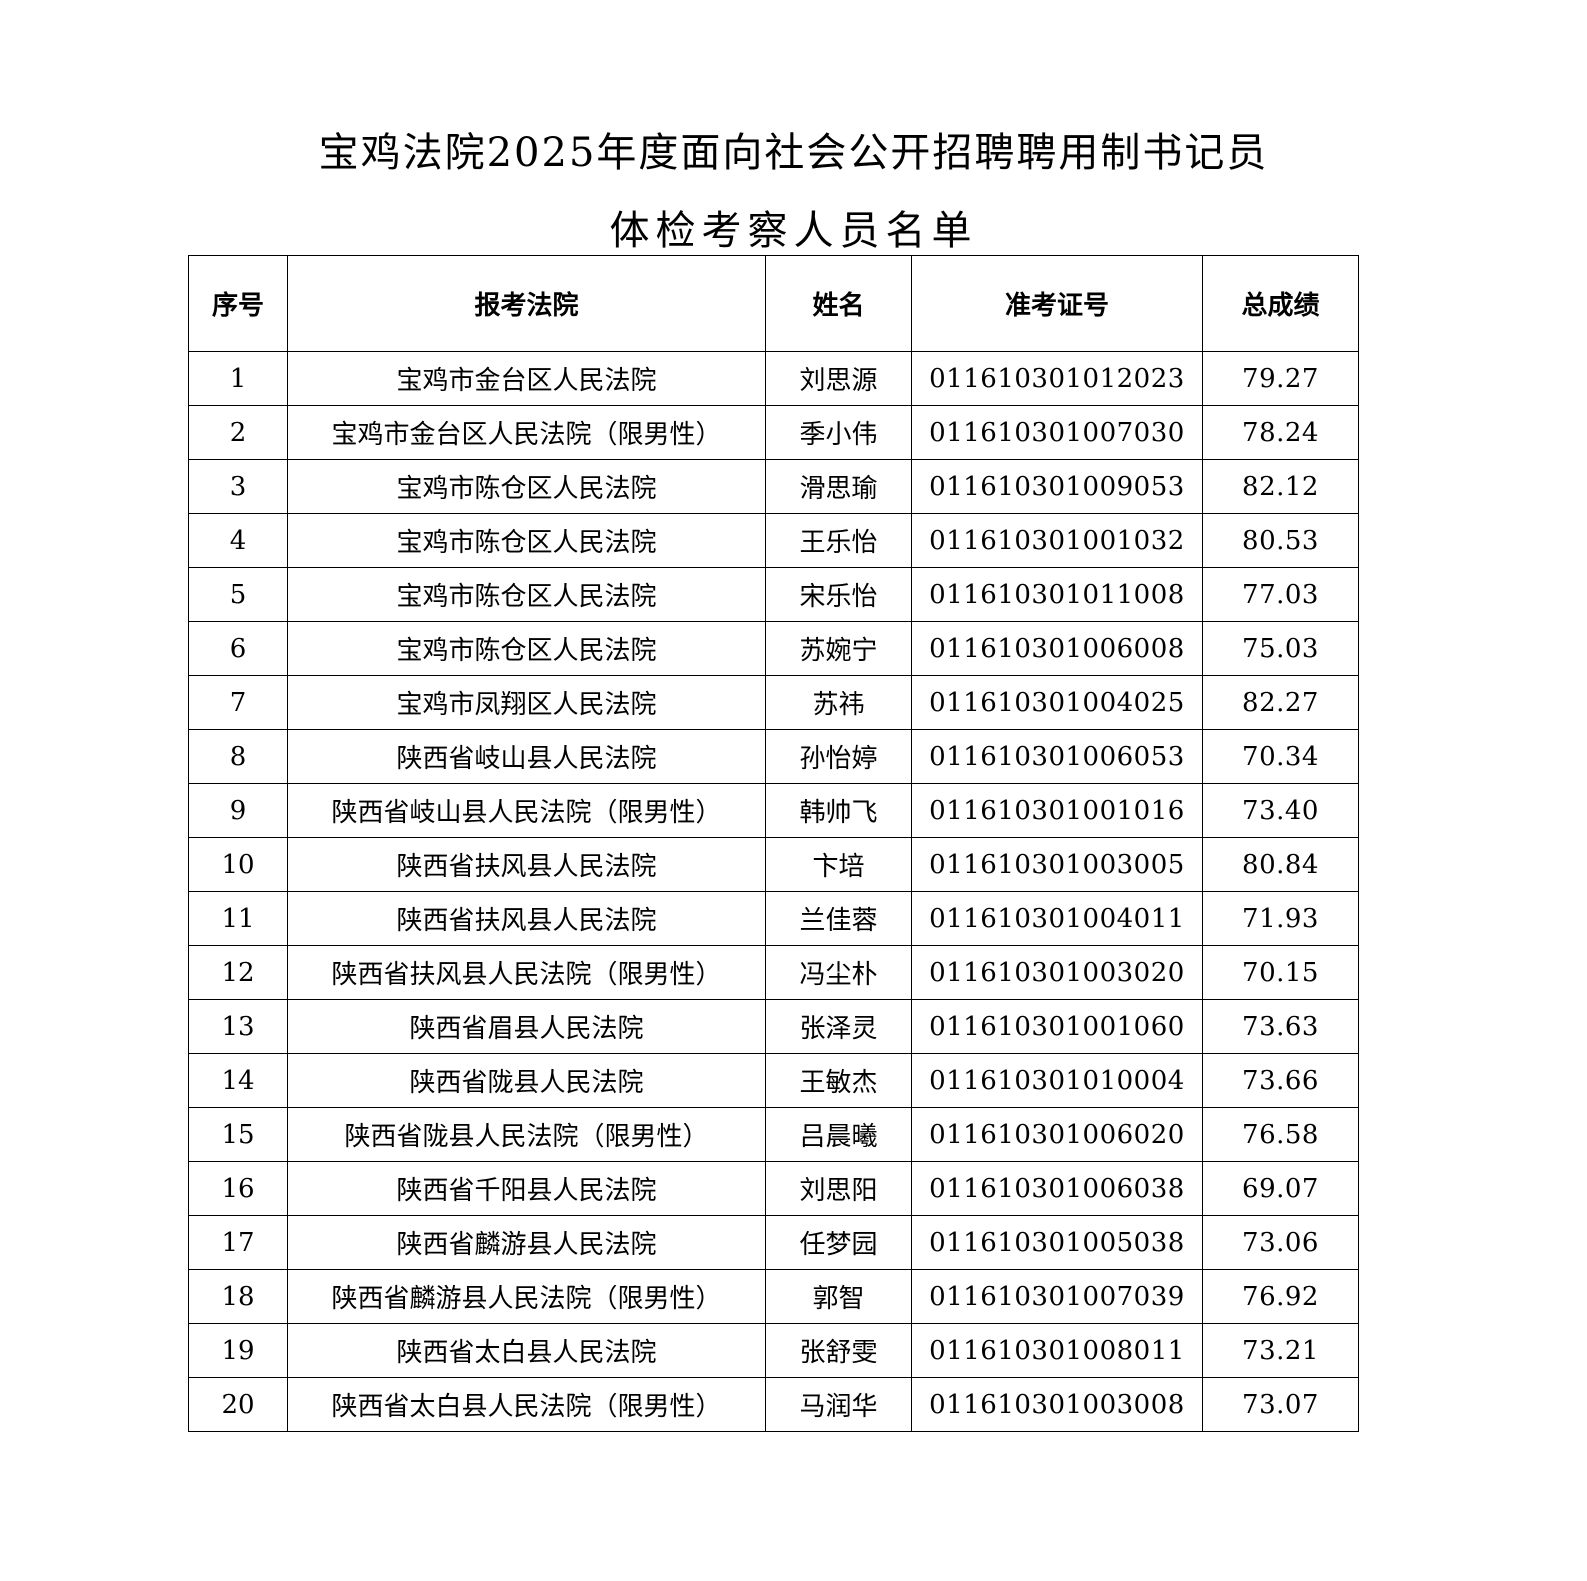 This screenshot has height=1581, width=1587. I want to click on cell-score: 82.12, so click(1280, 486).